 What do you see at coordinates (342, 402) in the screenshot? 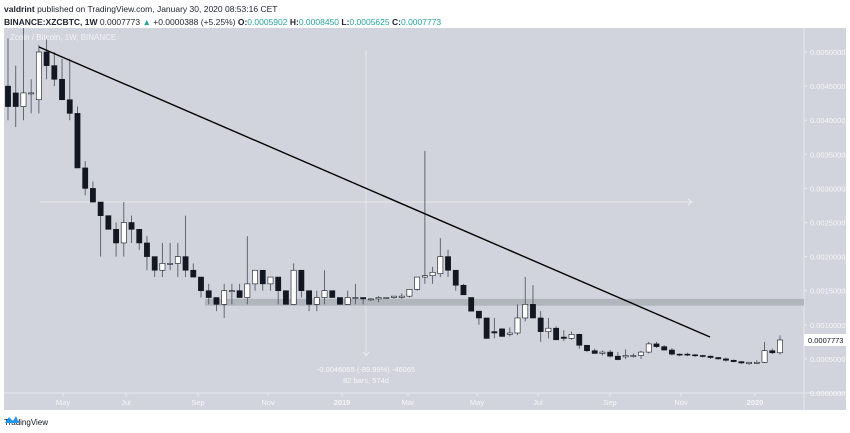
I see `x-tick-label: 2019` at bounding box center [342, 402].